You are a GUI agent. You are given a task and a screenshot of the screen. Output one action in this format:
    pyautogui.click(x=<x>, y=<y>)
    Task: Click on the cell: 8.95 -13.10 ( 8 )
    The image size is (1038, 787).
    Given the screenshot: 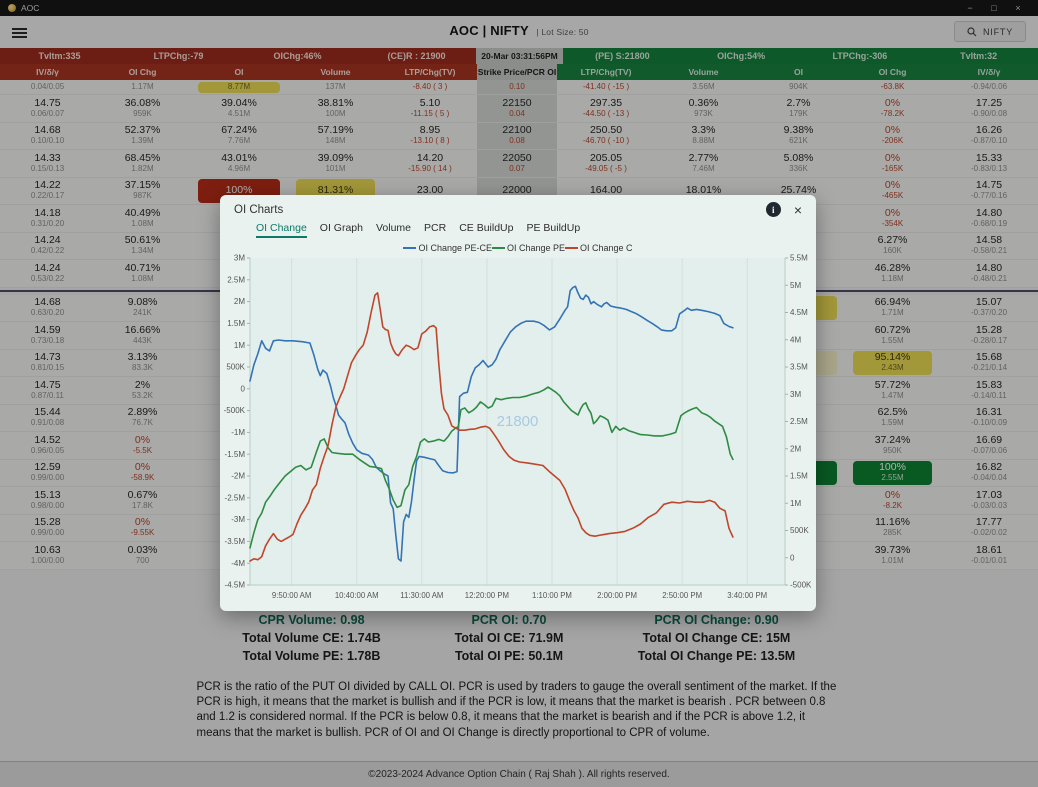 What is the action you would take?
    pyautogui.click(x=430, y=136)
    